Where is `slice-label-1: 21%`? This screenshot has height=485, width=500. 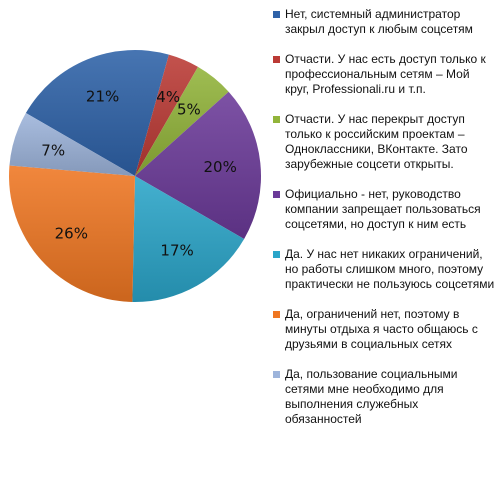
slice-label-1: 21% is located at coordinates (102, 97).